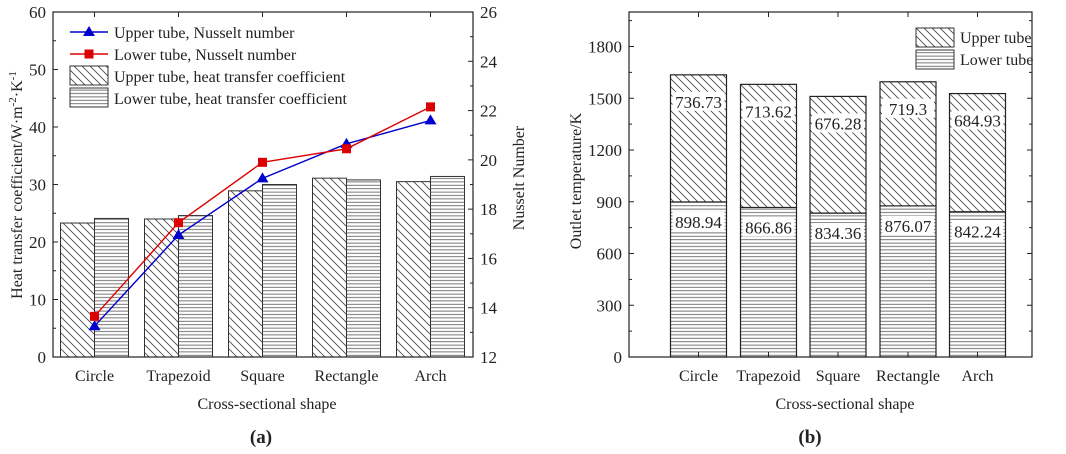 The height and width of the screenshot is (454, 1066). I want to click on y2-tick-label: 24, so click(489, 61).